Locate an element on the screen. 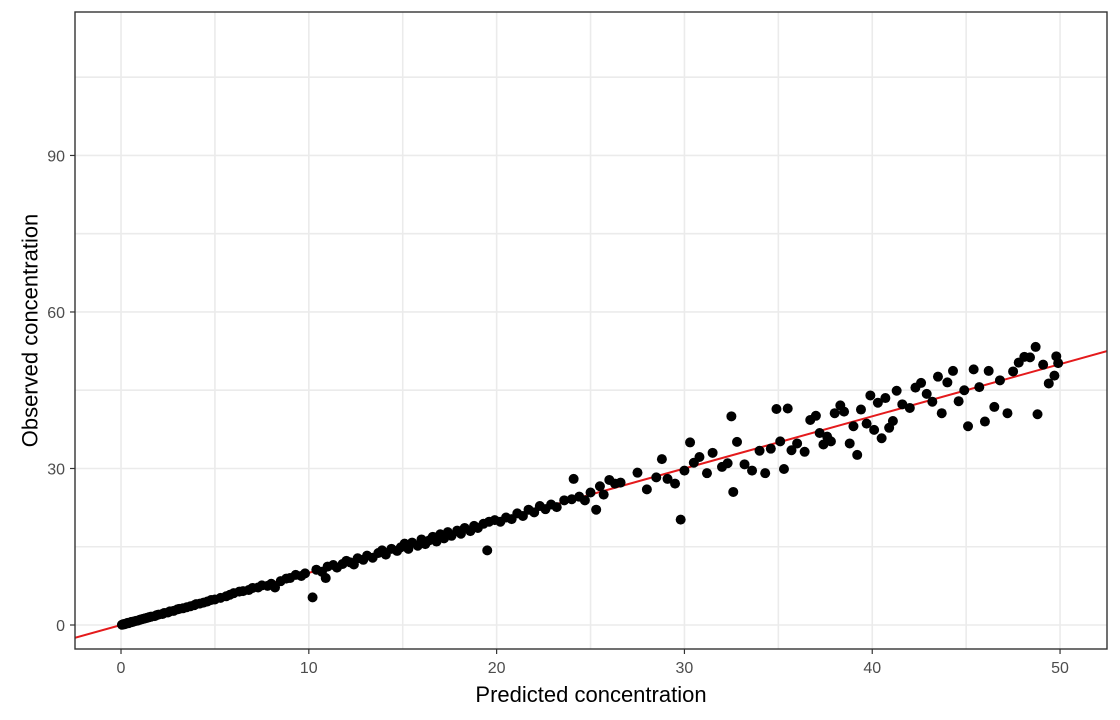 The height and width of the screenshot is (720, 1120). x-tick-label: 20 is located at coordinates (497, 668).